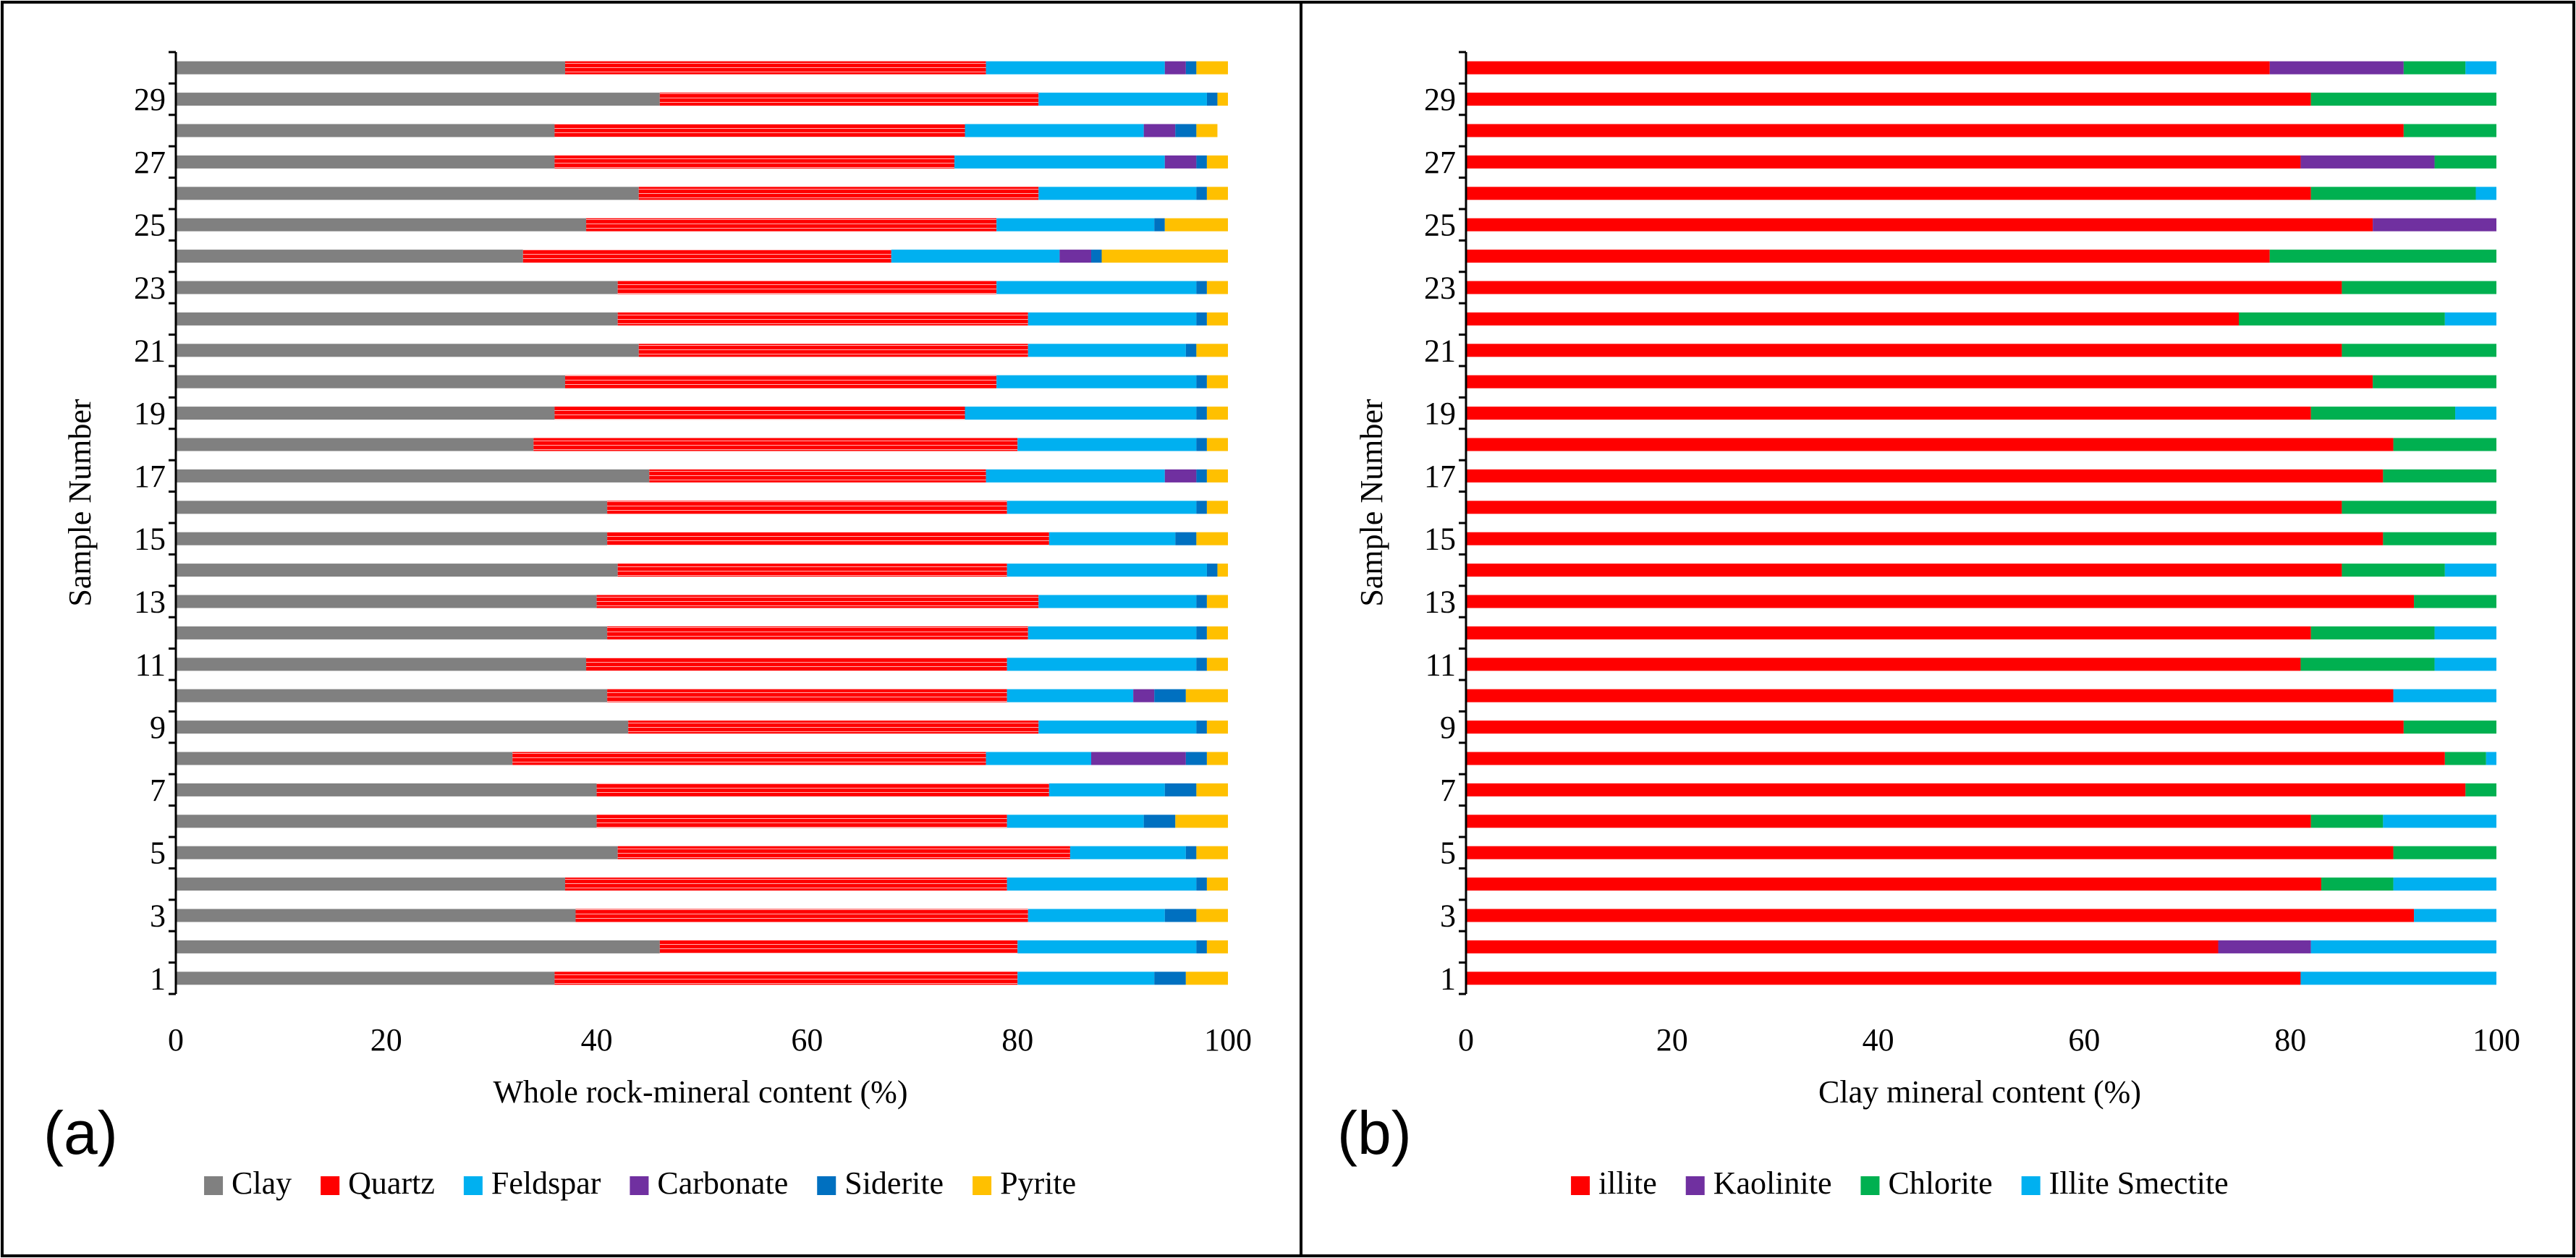 The image size is (2576, 1258). Describe the element at coordinates (150, 539) in the screenshot. I see `y-tick-label-15: 15` at that location.